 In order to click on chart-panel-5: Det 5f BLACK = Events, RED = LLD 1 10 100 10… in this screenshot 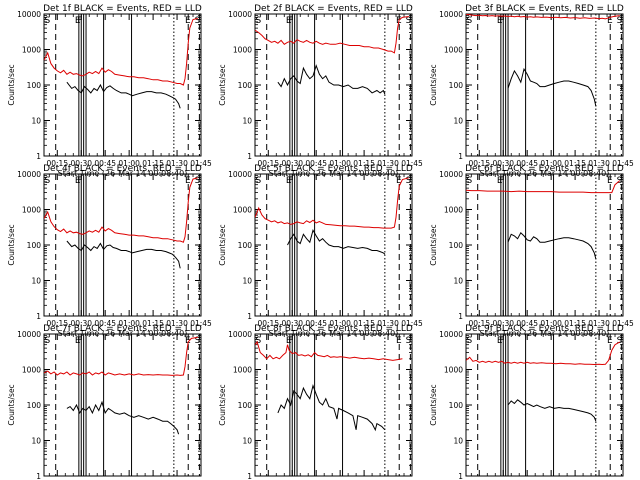, I will do `click(320, 251)`.